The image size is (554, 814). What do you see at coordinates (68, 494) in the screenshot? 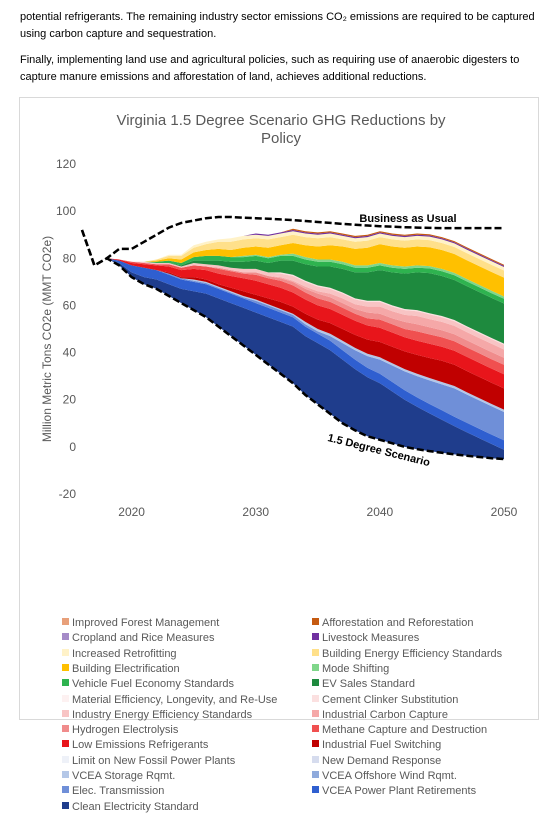
I see `y-tick-label: -20` at bounding box center [68, 494].